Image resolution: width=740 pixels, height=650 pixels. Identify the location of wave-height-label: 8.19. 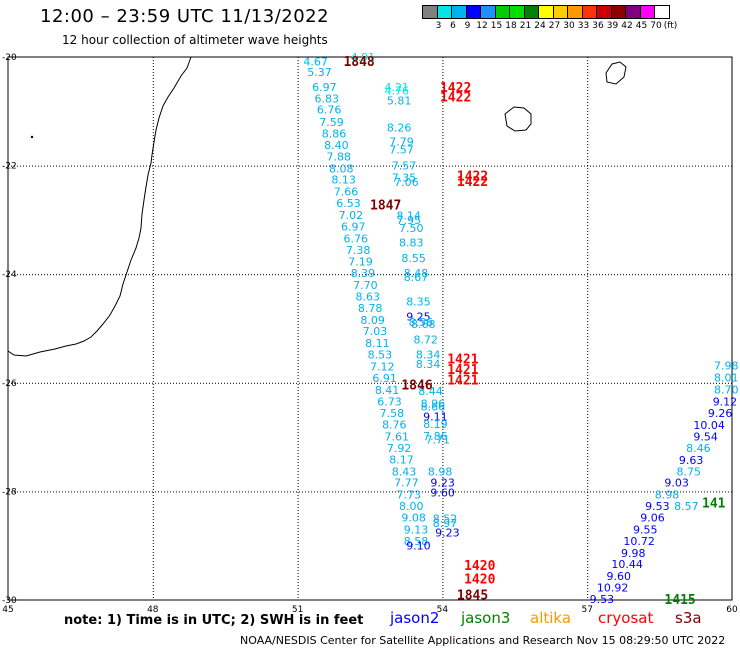
(435, 424).